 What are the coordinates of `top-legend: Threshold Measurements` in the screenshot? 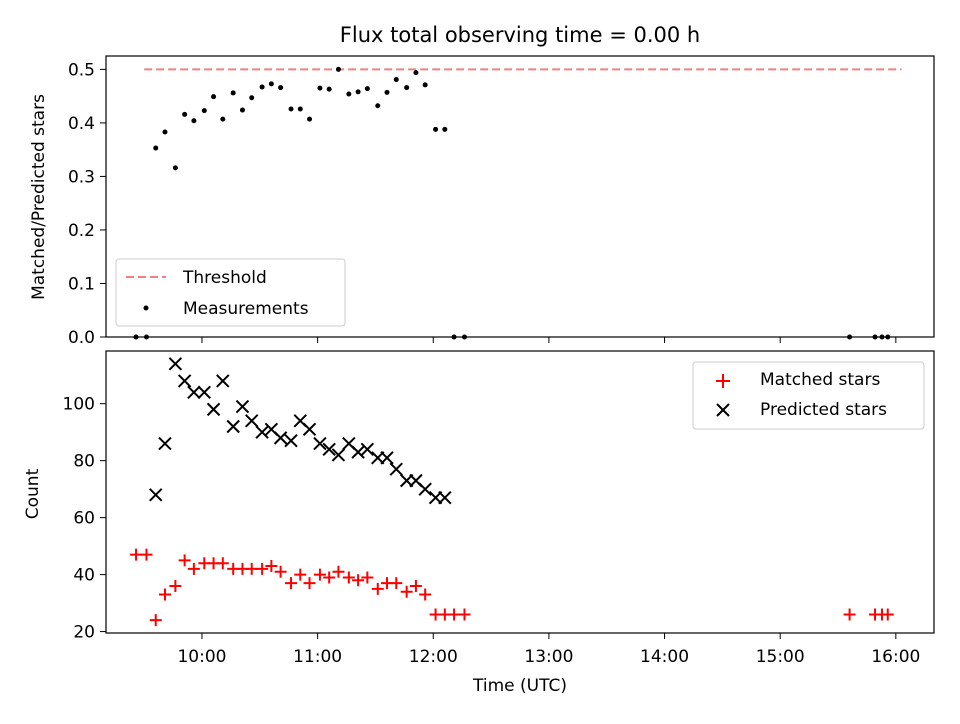 It's located at (230, 292).